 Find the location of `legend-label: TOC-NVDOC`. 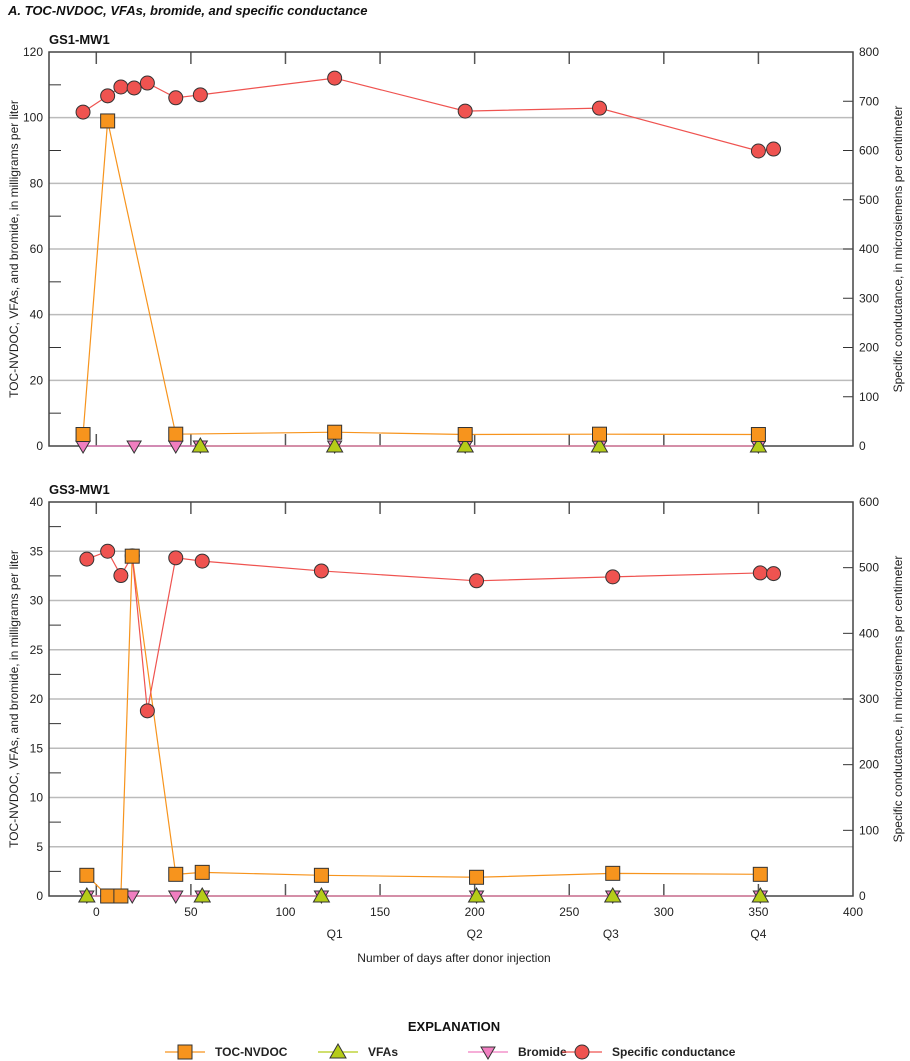

legend-label: TOC-NVDOC is located at coordinates (251, 1052).